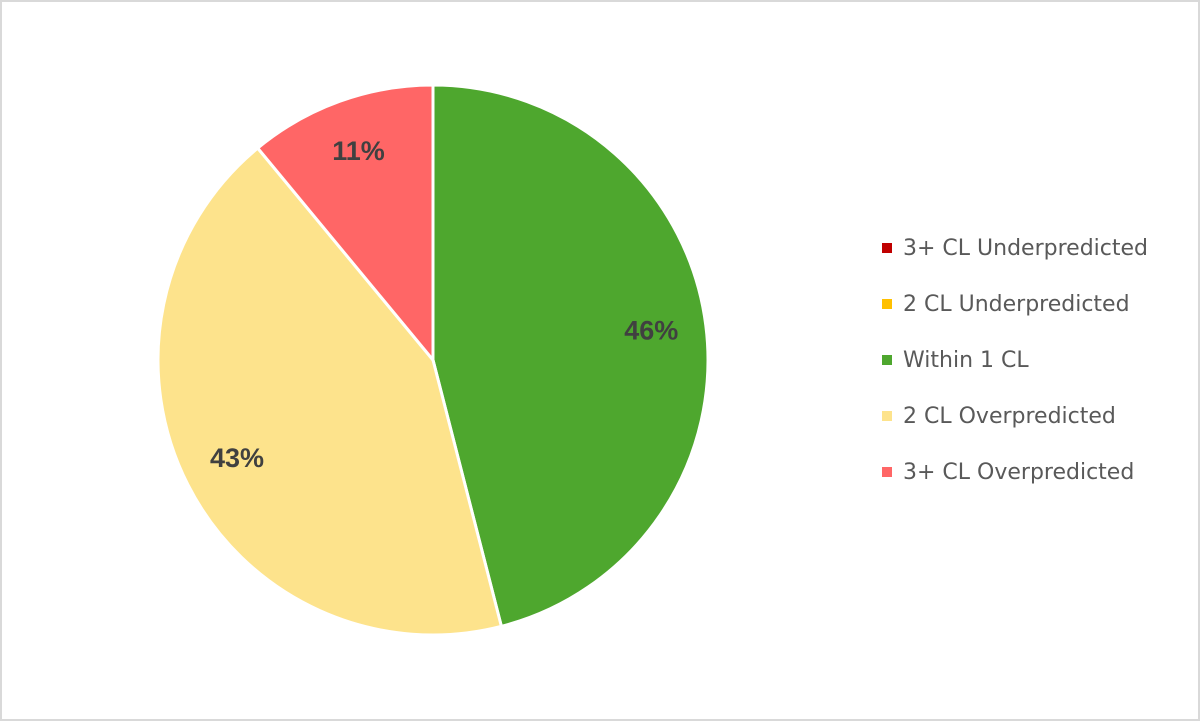 The image size is (1200, 721). Describe the element at coordinates (345, 224) in the screenshot. I see `pie-slice` at that location.